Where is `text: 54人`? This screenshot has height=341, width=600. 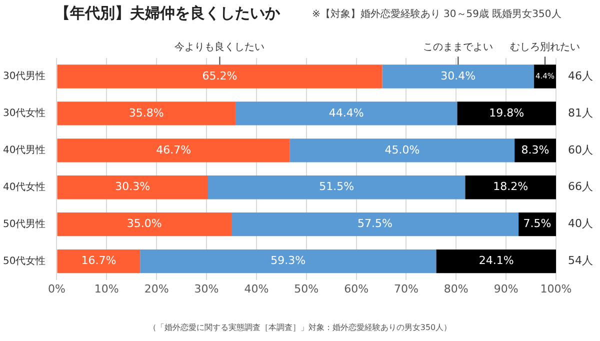
text: 54人 is located at coordinates (580, 261).